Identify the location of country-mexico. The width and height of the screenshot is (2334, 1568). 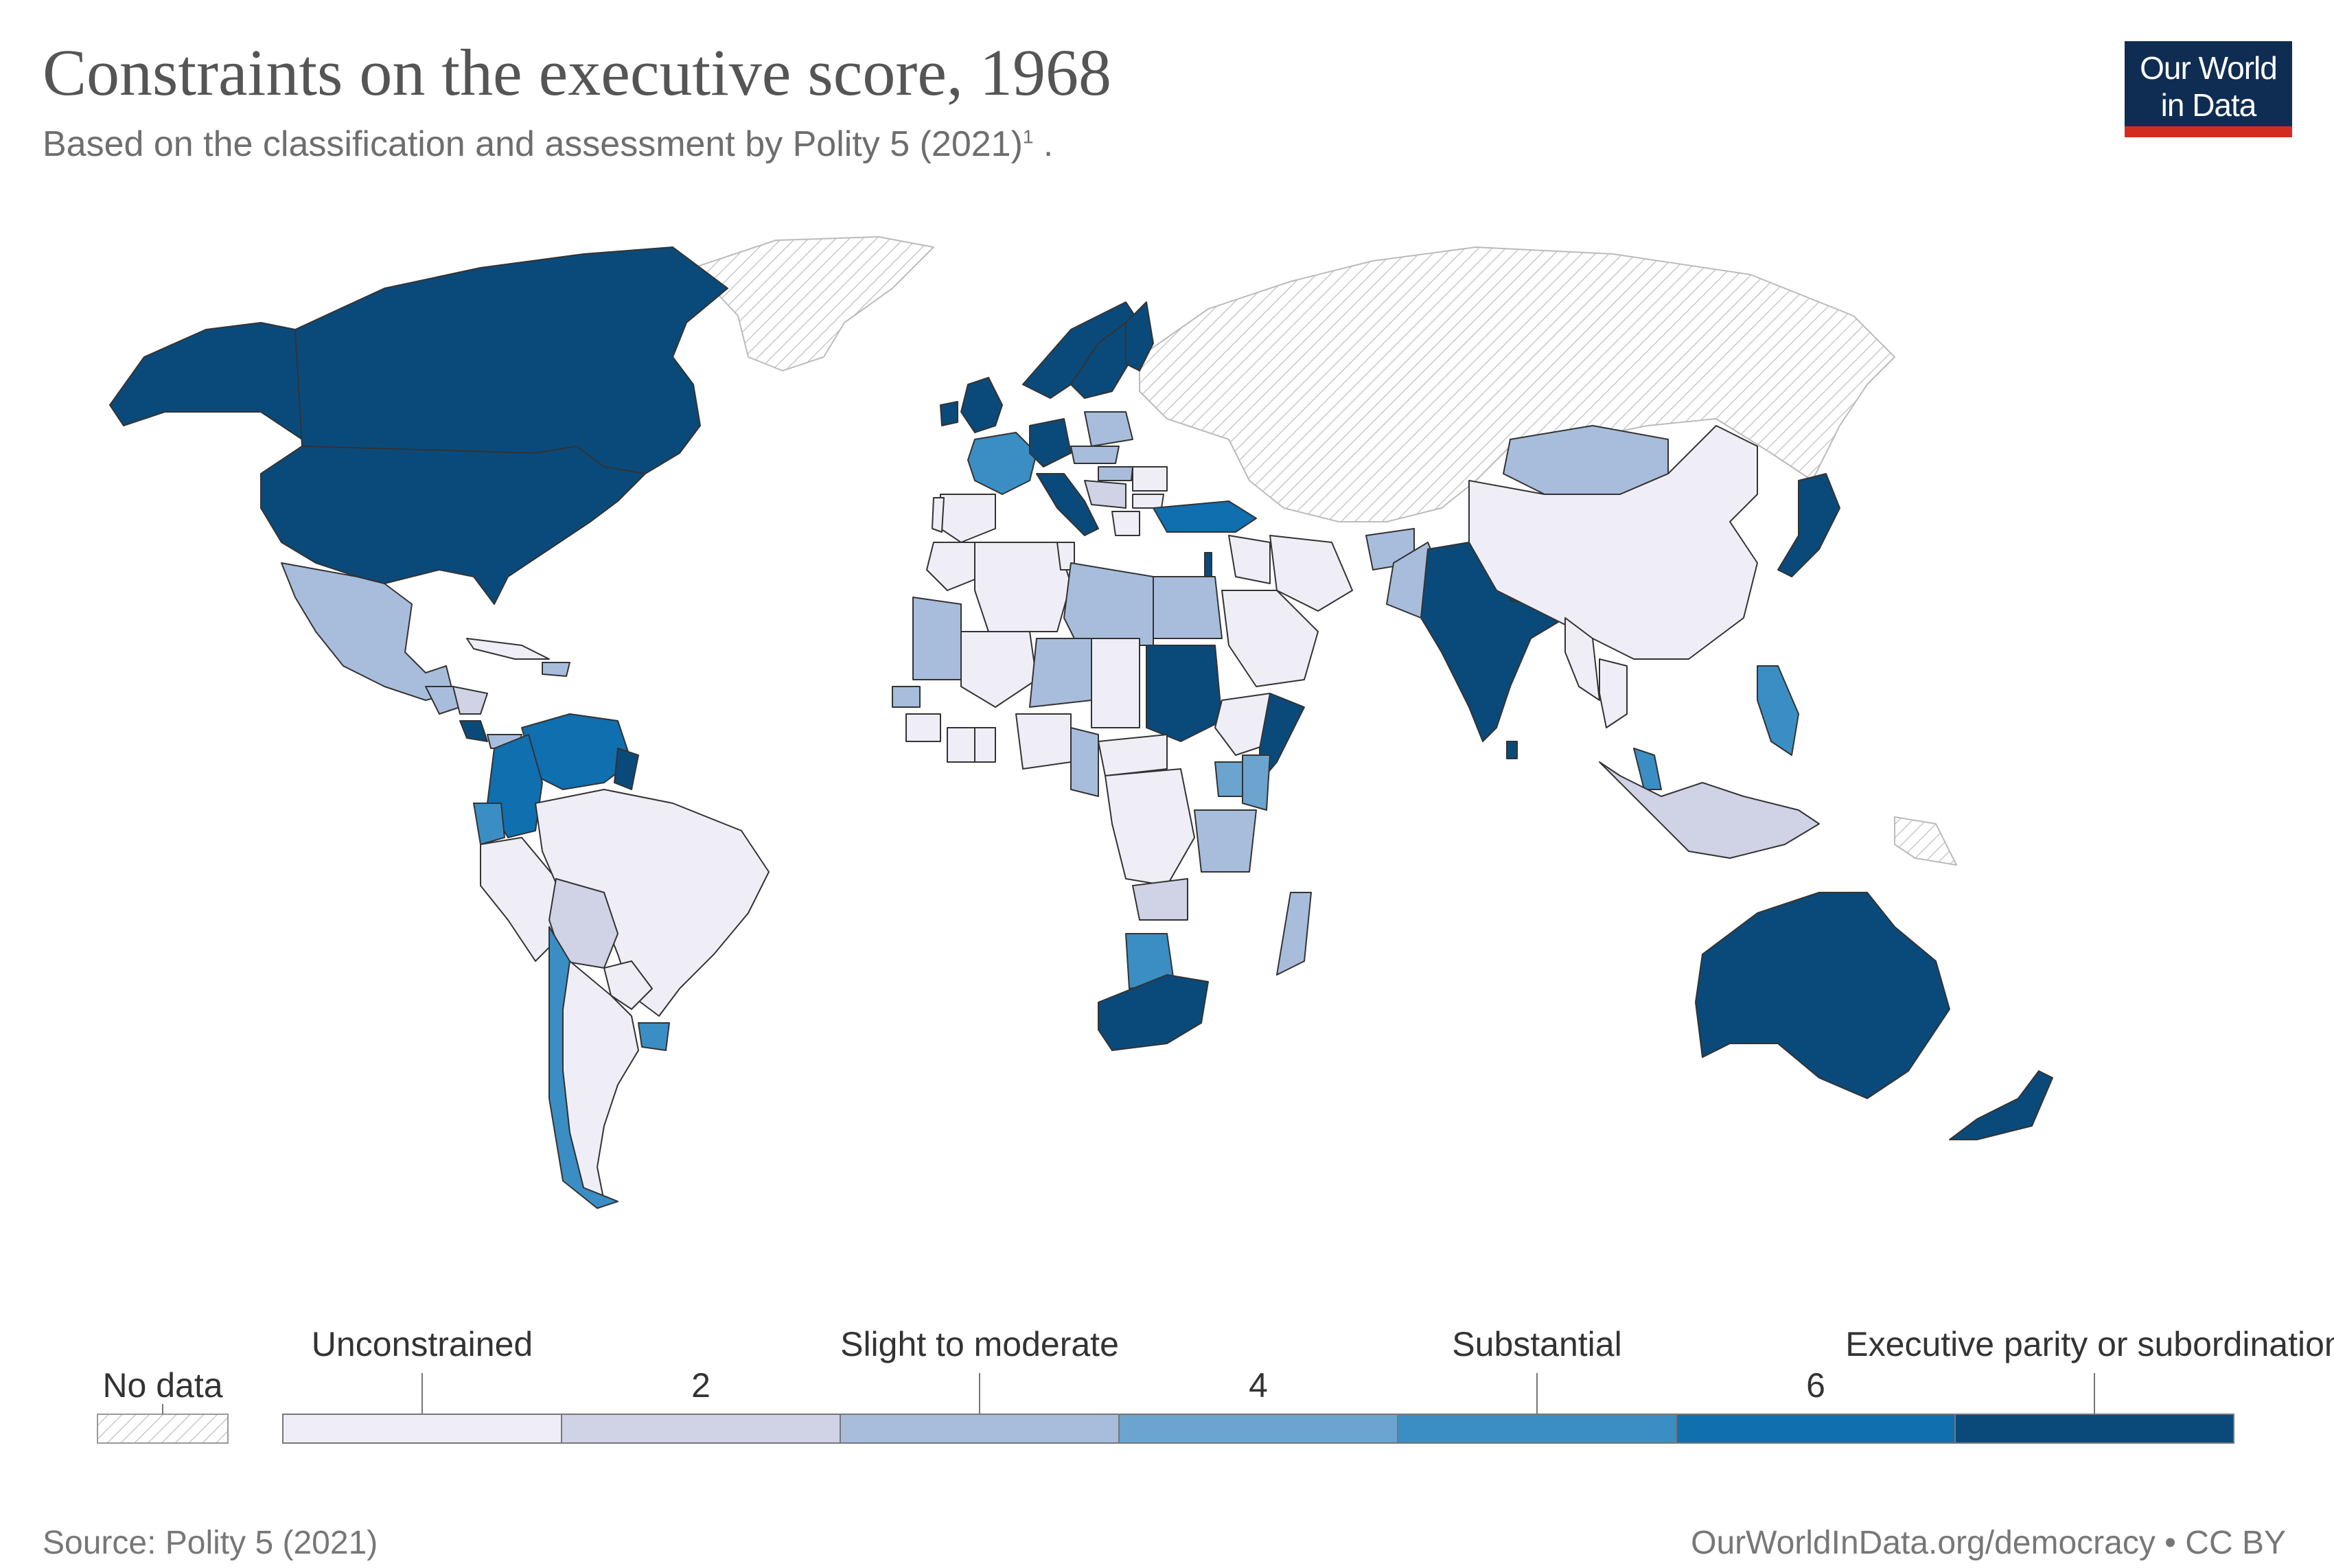
(368, 631).